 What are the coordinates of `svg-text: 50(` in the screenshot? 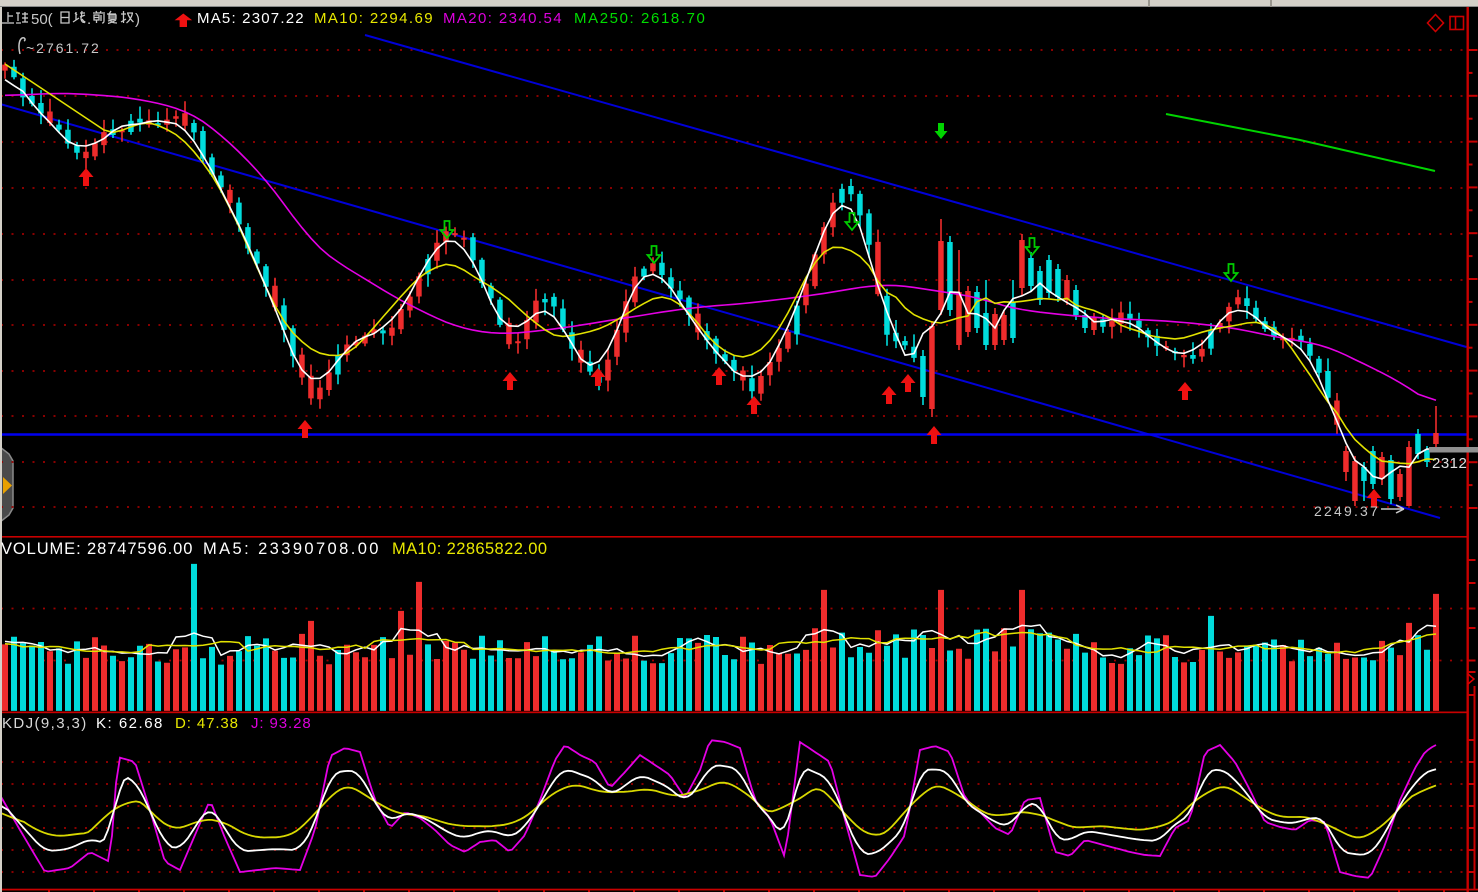 It's located at (42, 19).